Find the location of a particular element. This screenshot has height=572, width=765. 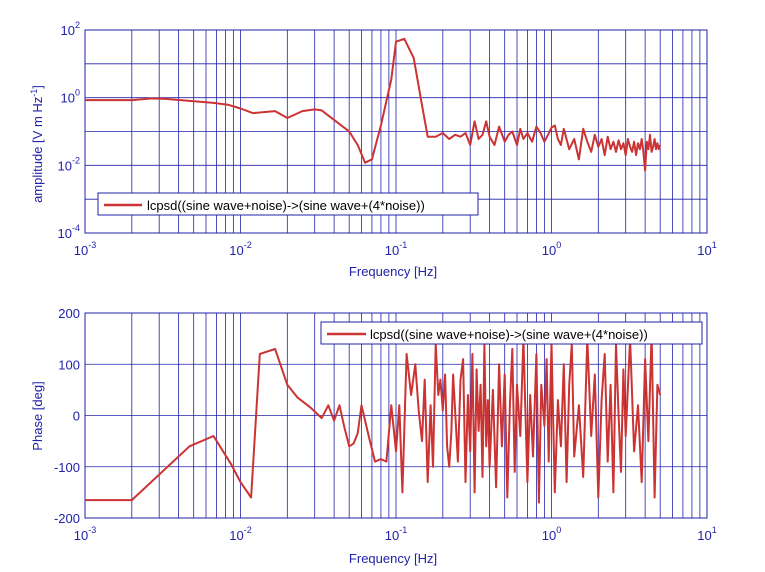

amplitude-y-axis-label: amplitude [V m Hz-1] is located at coordinates (37, 144).